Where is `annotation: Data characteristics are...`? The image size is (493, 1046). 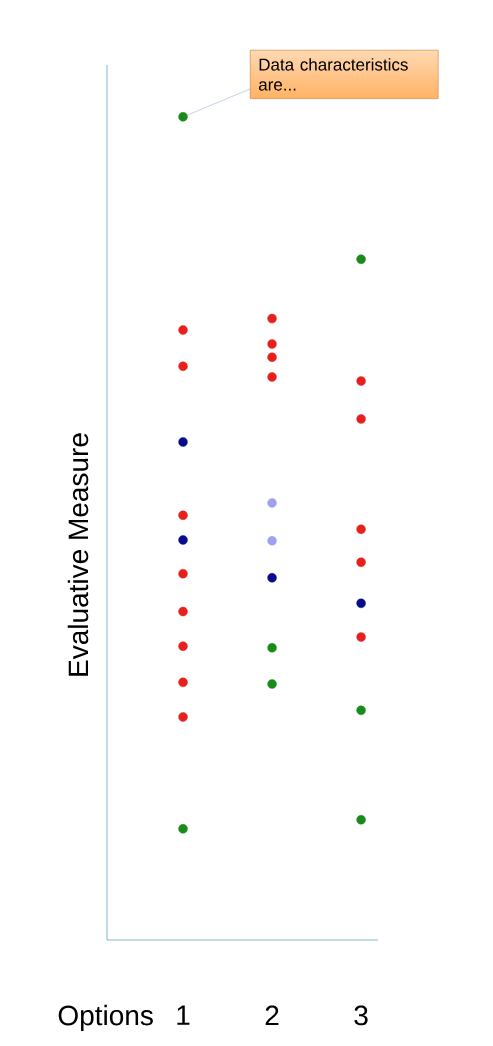 annotation: Data characteristics are... is located at coordinates (333, 74).